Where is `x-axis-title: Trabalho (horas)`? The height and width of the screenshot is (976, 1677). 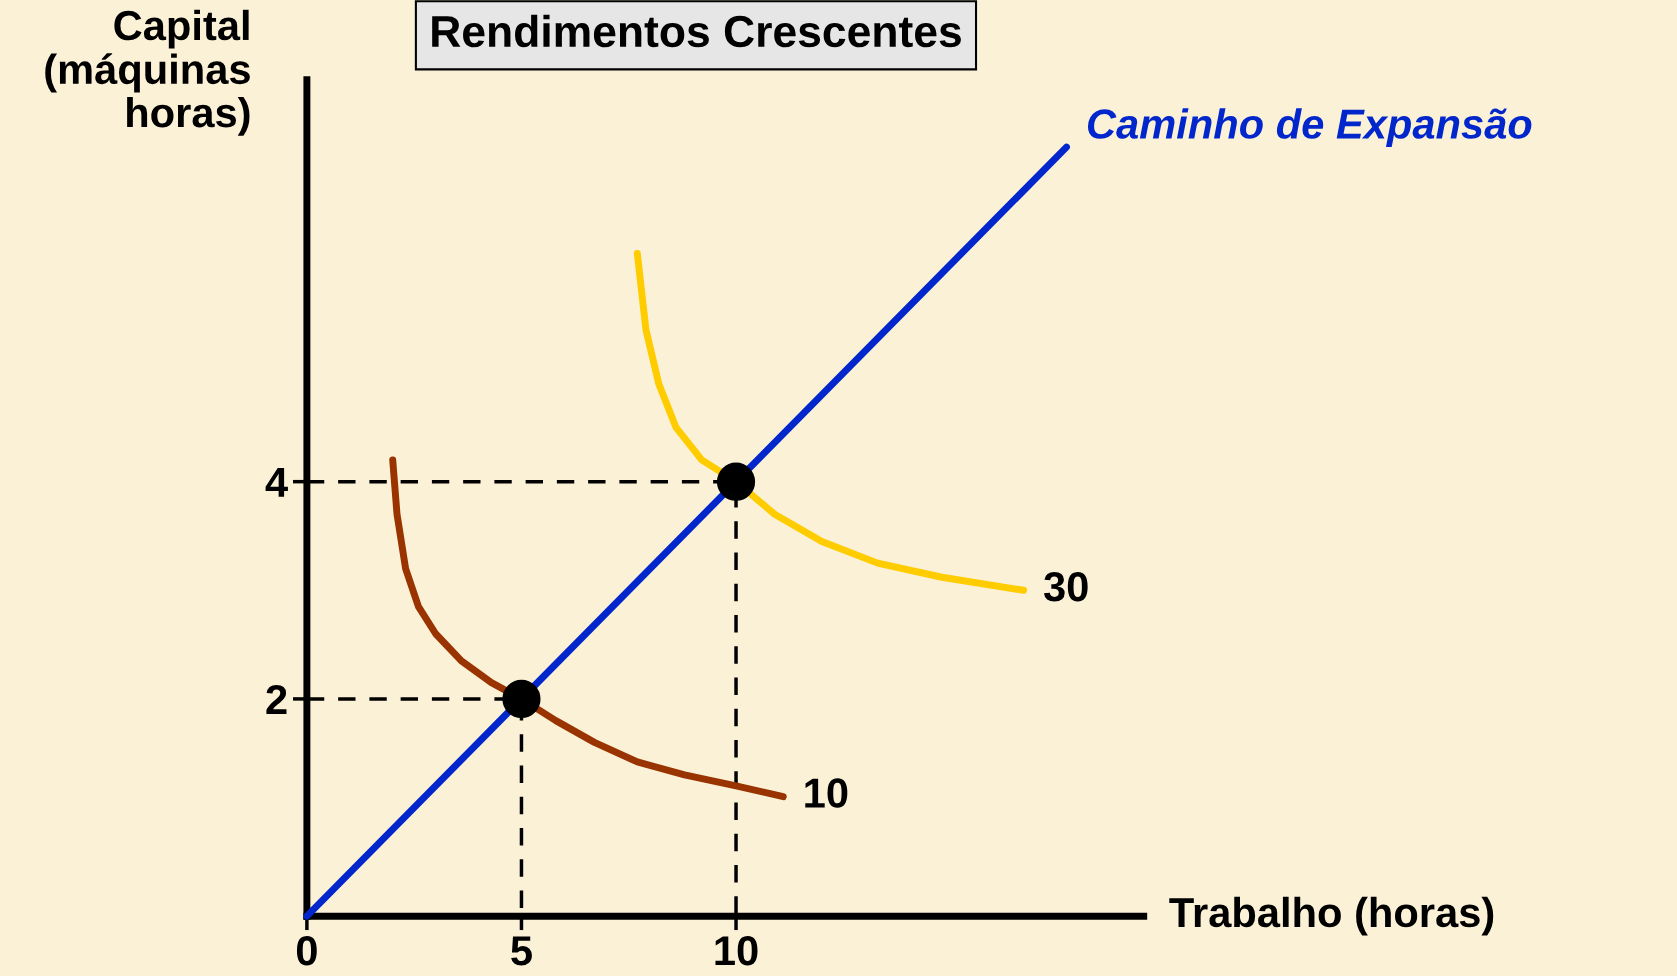 x-axis-title: Trabalho (horas) is located at coordinates (1331, 916).